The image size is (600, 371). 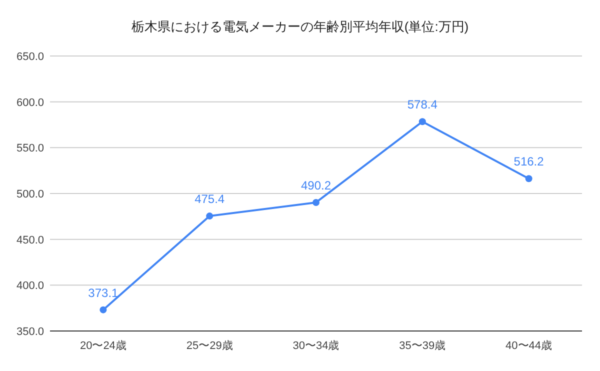 I want to click on y-tick-label: 400.0, so click(x=30, y=286).